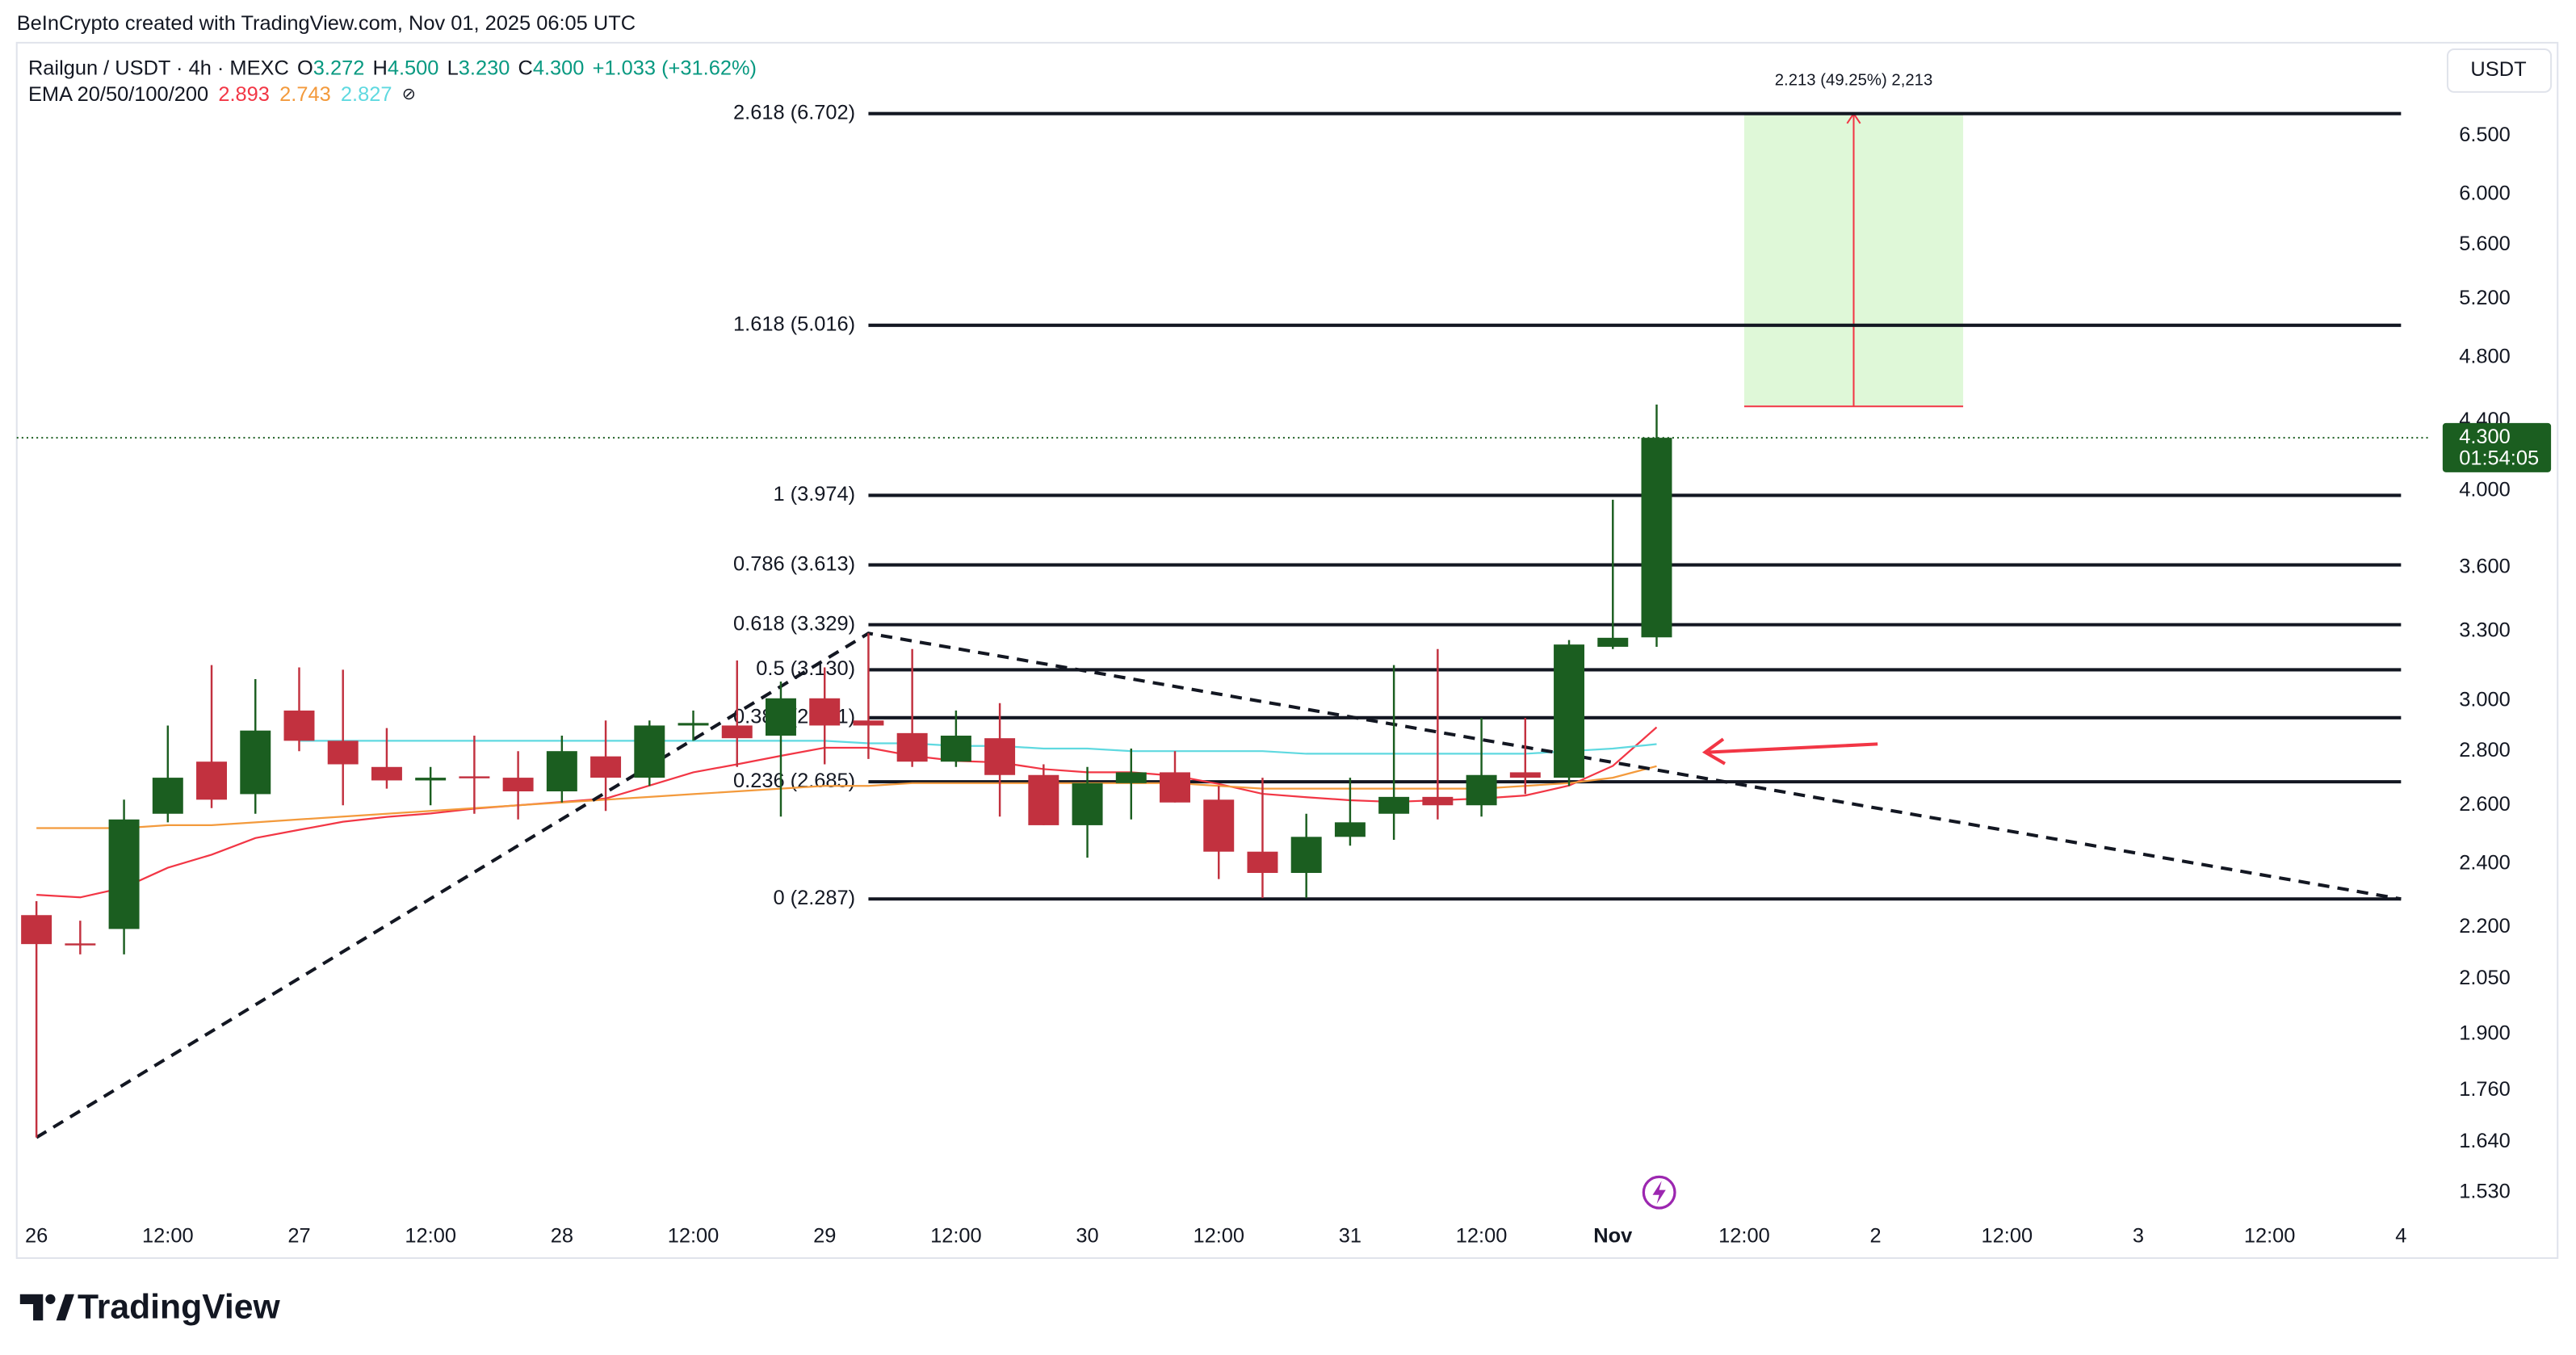  Describe the element at coordinates (2485, 437) in the screenshot. I see `last-price-label: 4.300` at that location.